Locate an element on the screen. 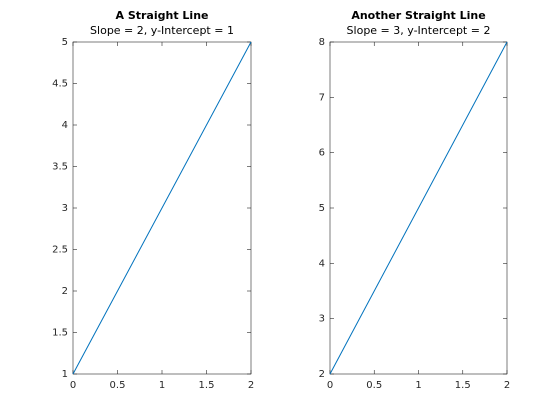 This screenshot has height=420, width=560. y-tick-label: 6 is located at coordinates (322, 153).